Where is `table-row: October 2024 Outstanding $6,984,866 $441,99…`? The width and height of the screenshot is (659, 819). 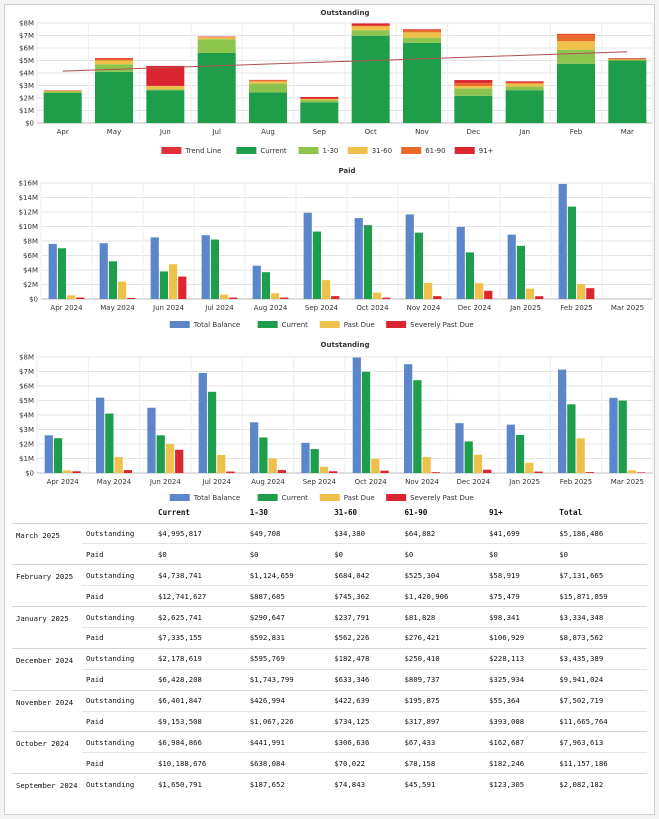
table-row: October 2024 Outstanding $6,984,866 $441,99… is located at coordinates (329, 752).